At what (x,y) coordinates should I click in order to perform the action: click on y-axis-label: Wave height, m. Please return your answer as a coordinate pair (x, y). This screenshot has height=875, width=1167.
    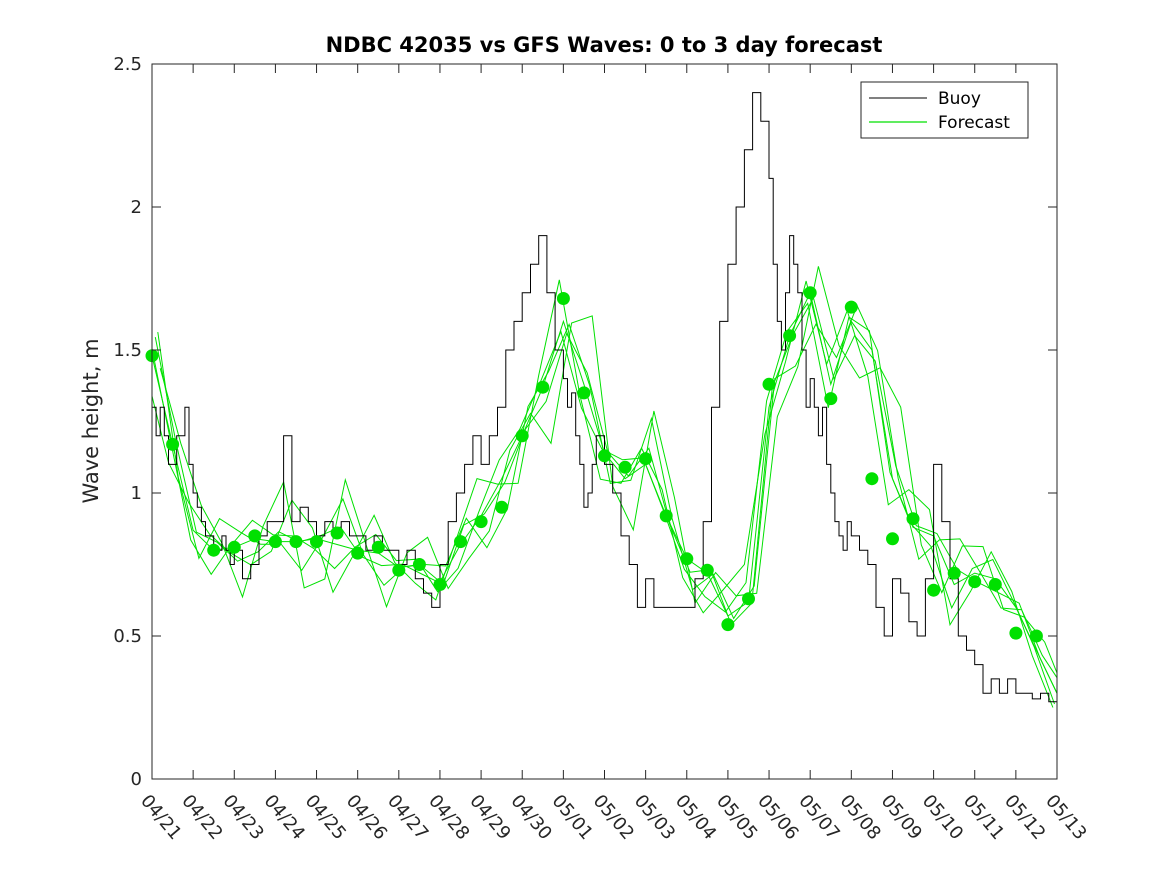
    Looking at the image, I should click on (91, 420).